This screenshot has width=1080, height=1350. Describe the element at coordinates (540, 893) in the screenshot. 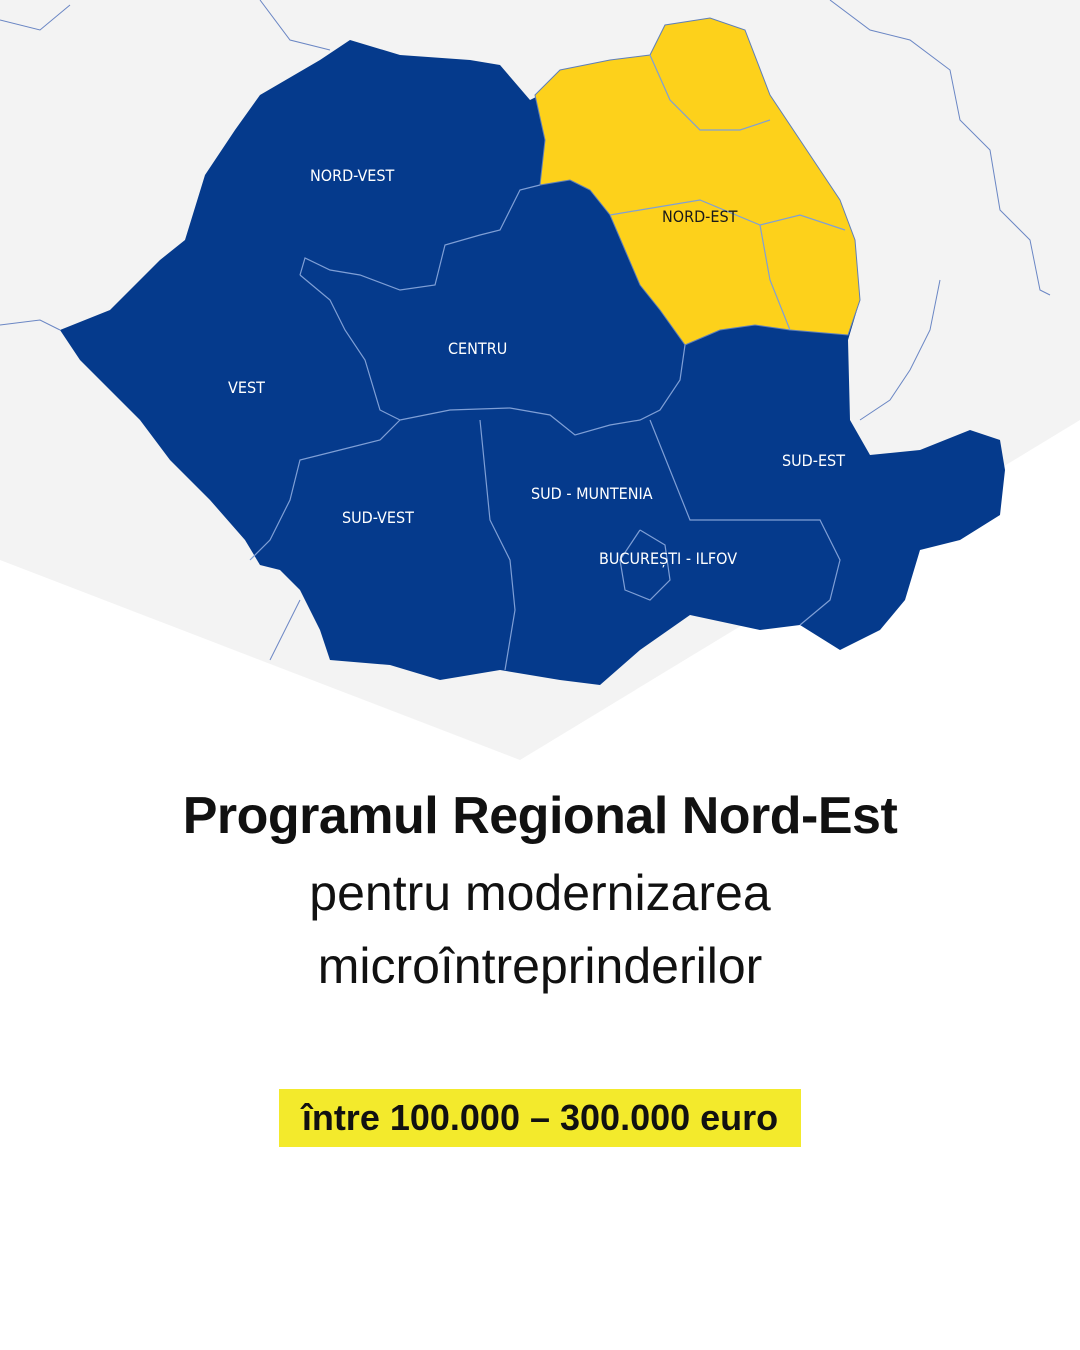

I see `heading-subtitle-line1: pentru modernizarea` at that location.